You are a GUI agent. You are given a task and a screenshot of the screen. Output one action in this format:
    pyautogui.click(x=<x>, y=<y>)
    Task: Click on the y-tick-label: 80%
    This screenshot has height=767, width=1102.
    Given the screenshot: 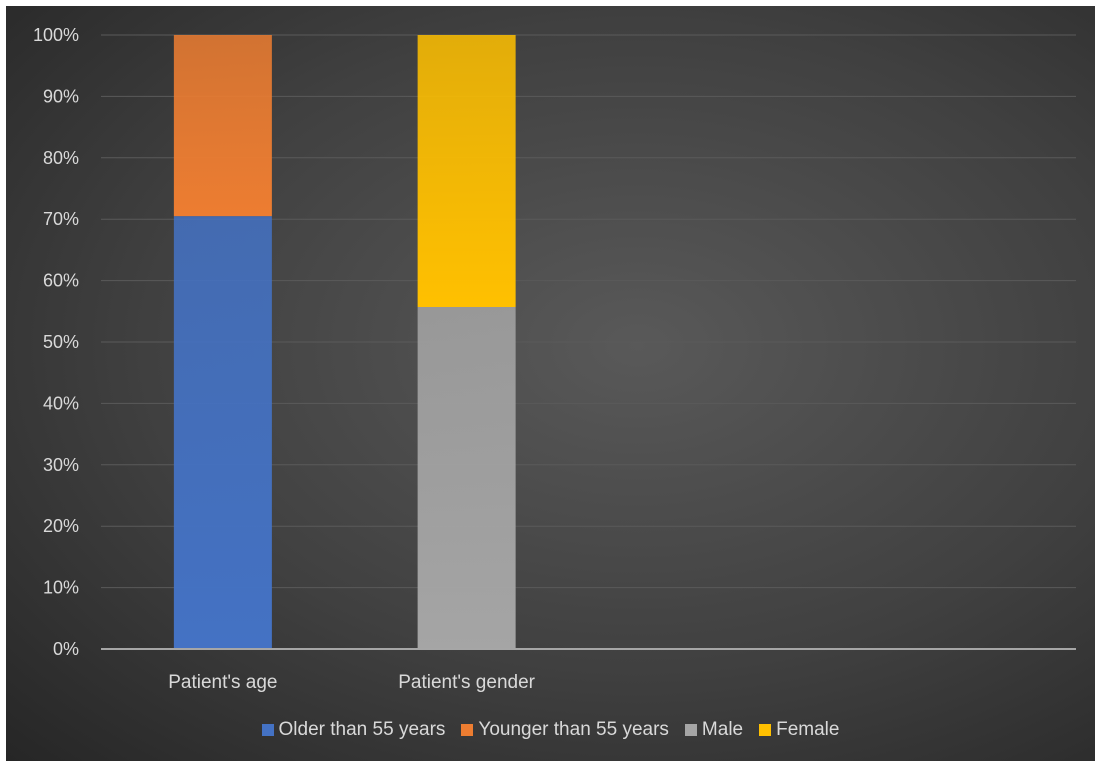 What is the action you would take?
    pyautogui.click(x=61, y=158)
    